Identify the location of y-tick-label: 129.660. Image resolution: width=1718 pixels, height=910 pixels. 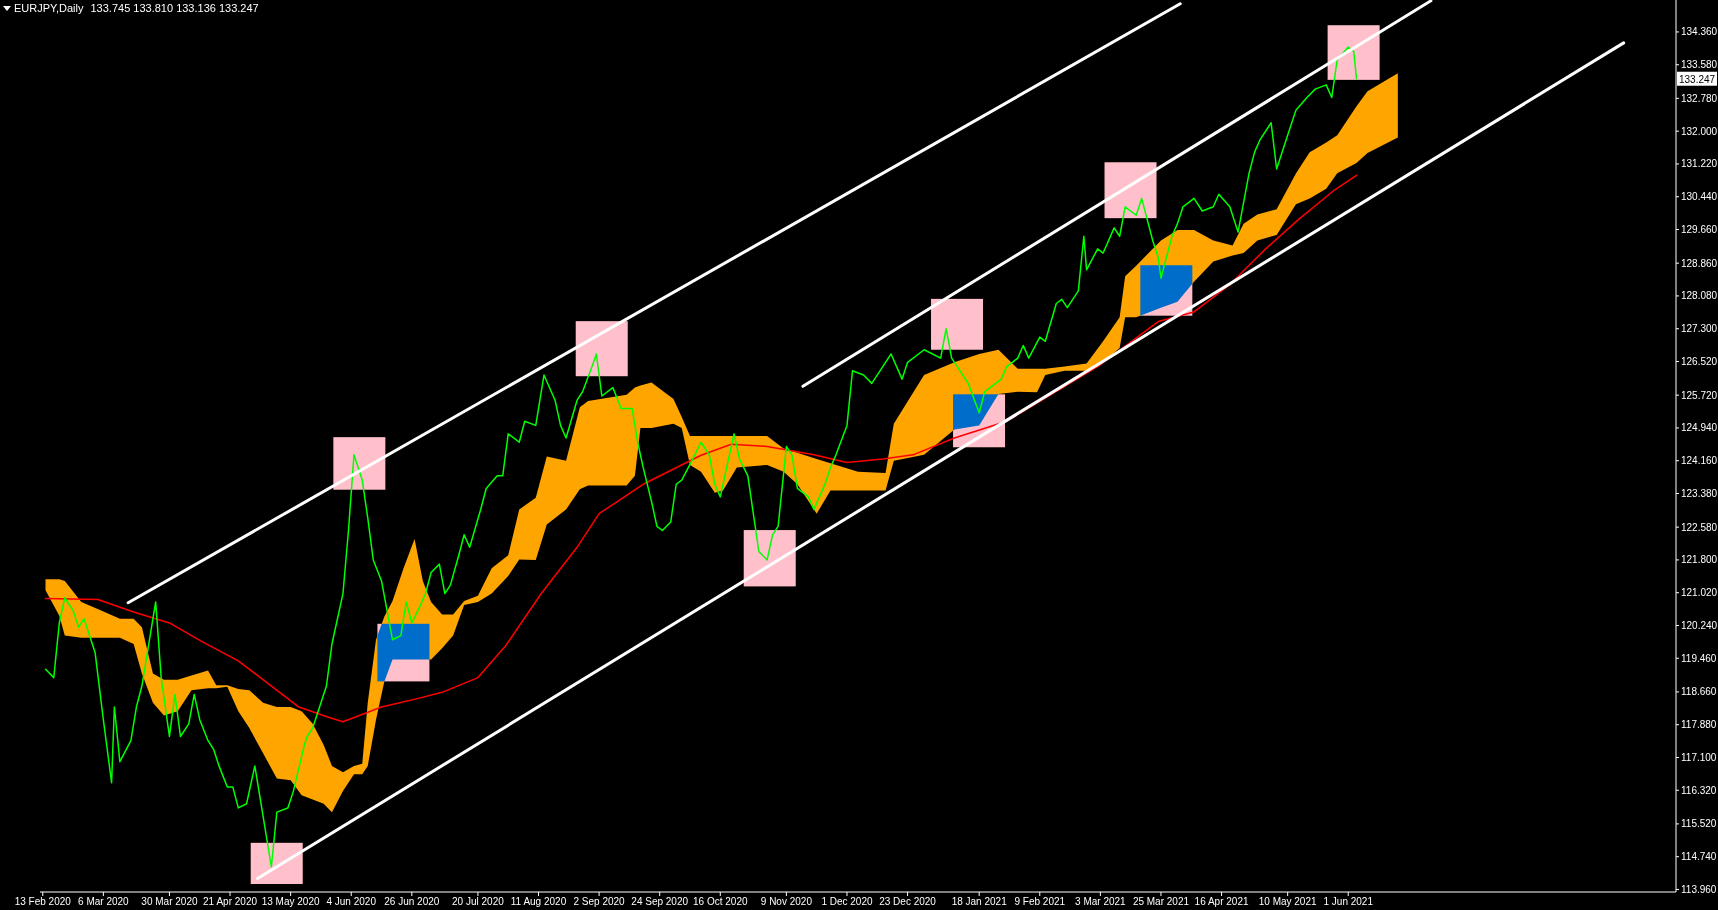
(1699, 230).